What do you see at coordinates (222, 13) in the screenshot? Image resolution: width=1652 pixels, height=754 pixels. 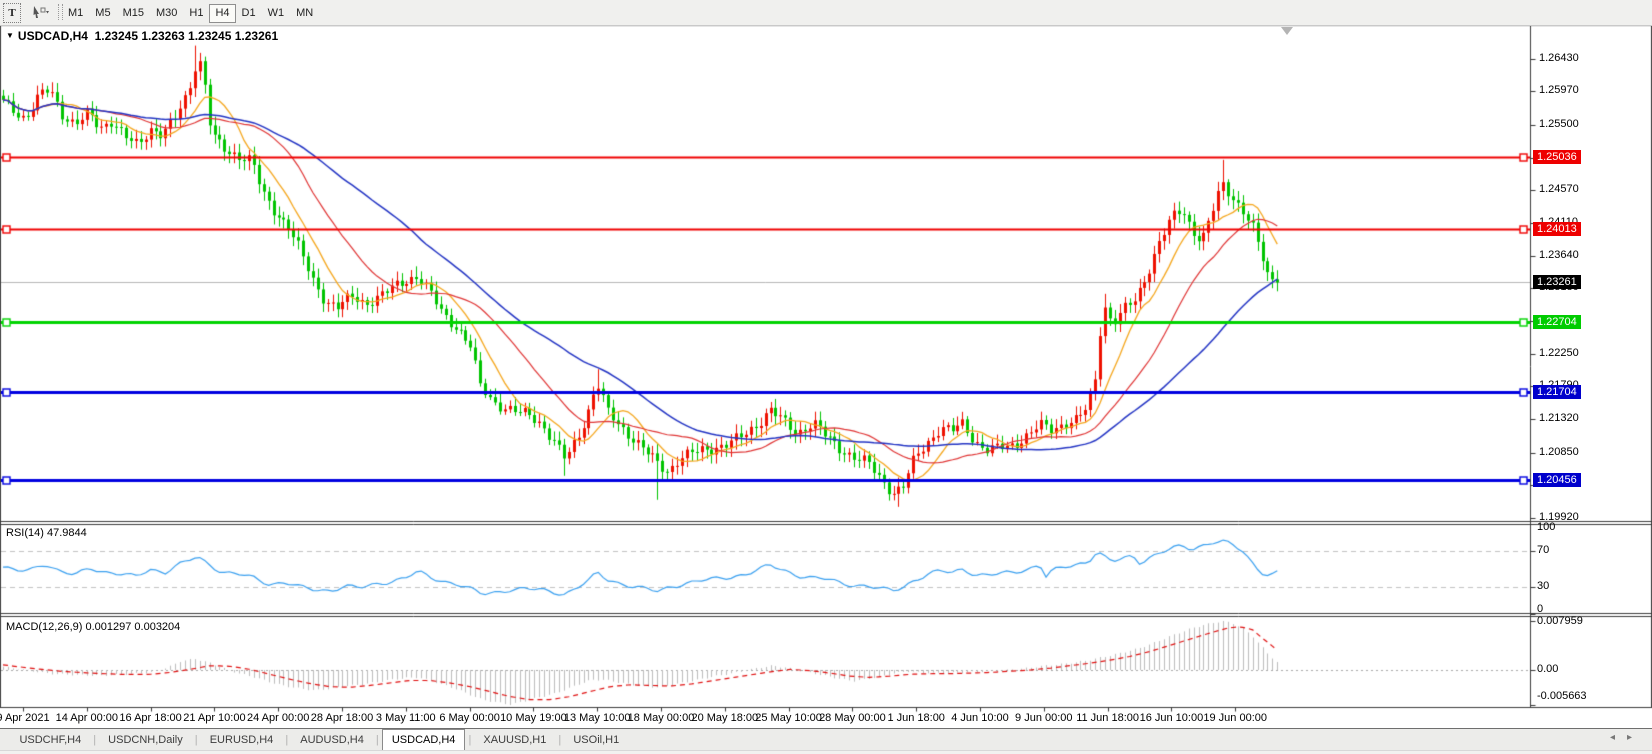 I see `timeframe-button-h4: H4` at bounding box center [222, 13].